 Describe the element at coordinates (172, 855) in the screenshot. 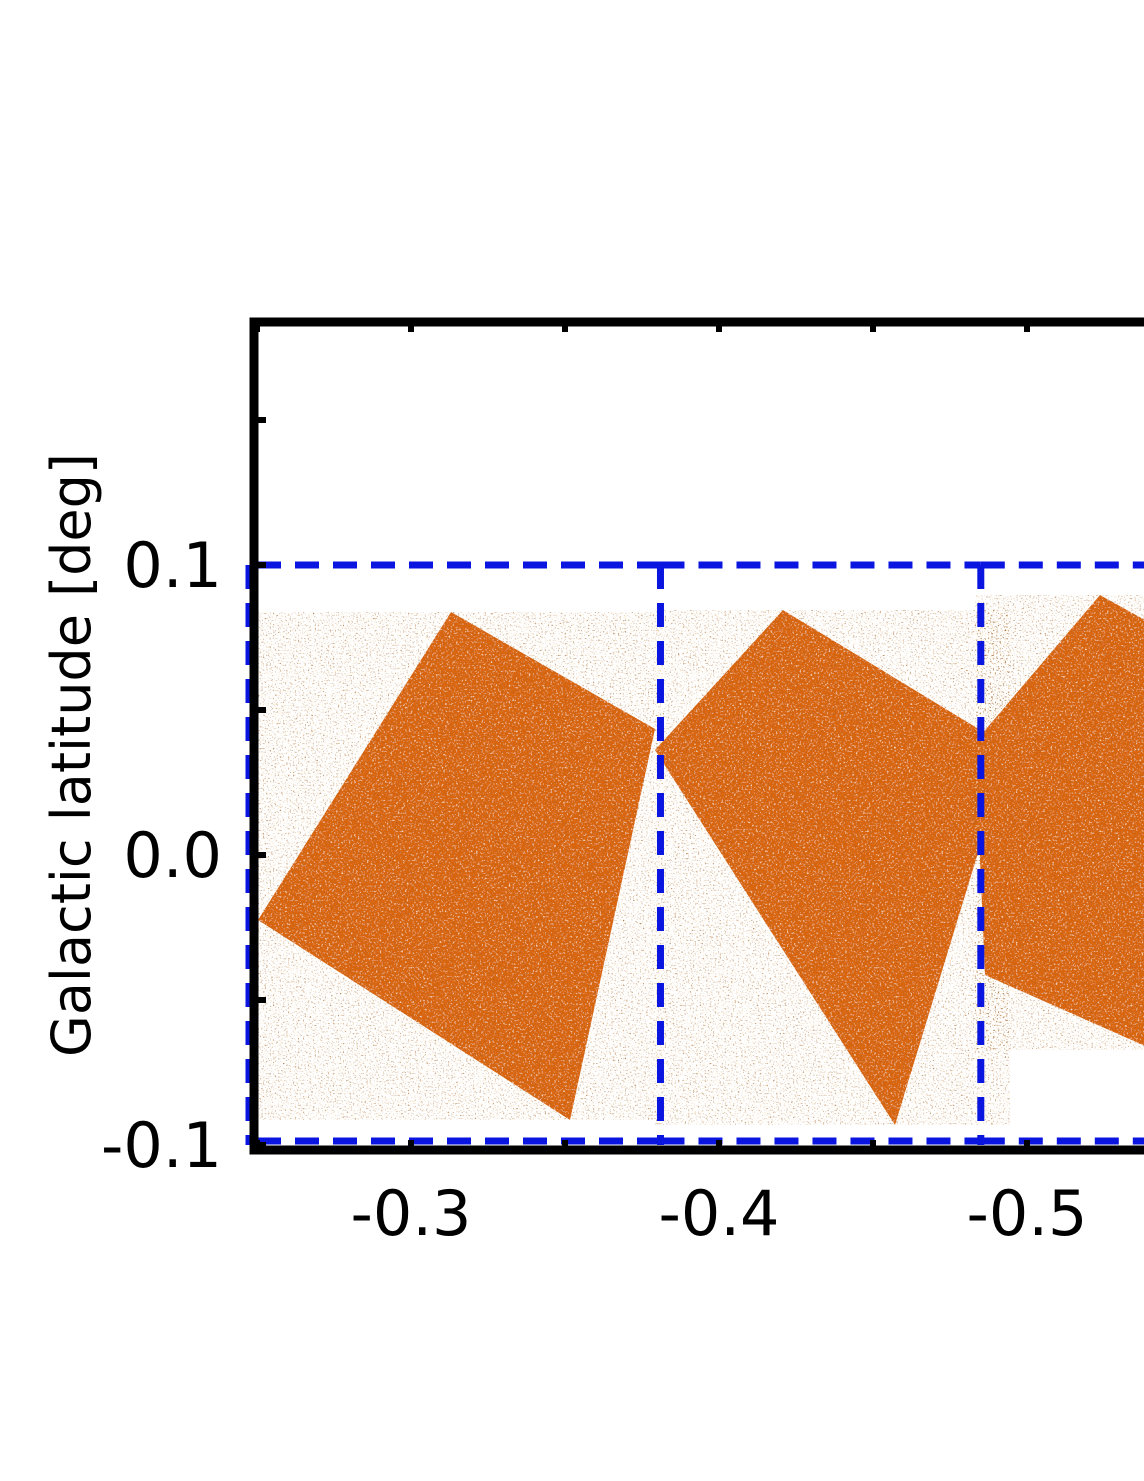

I see `y-tick-label: 0.0` at that location.